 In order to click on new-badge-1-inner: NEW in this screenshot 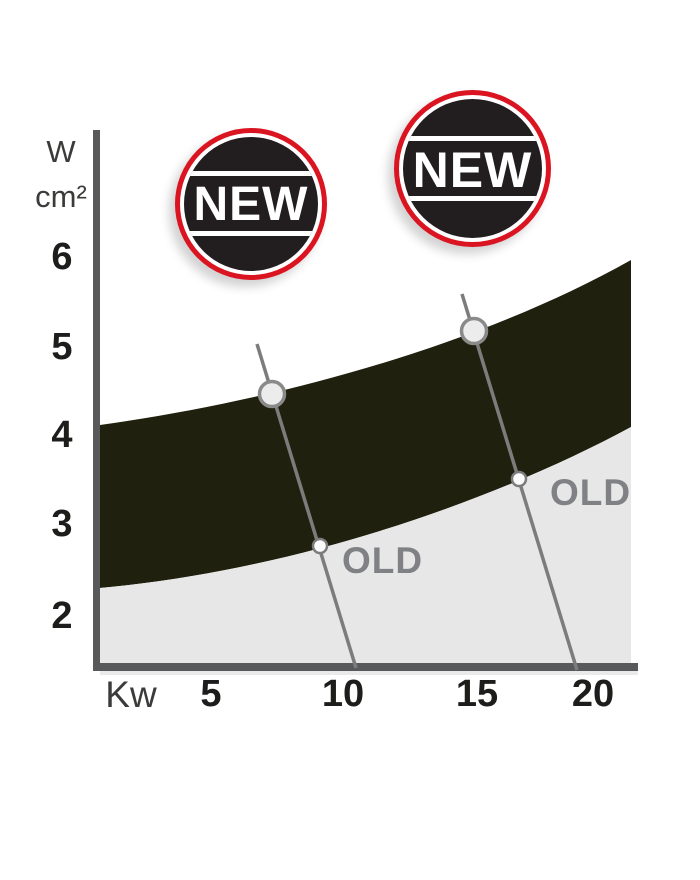, I will do `click(251, 204)`.